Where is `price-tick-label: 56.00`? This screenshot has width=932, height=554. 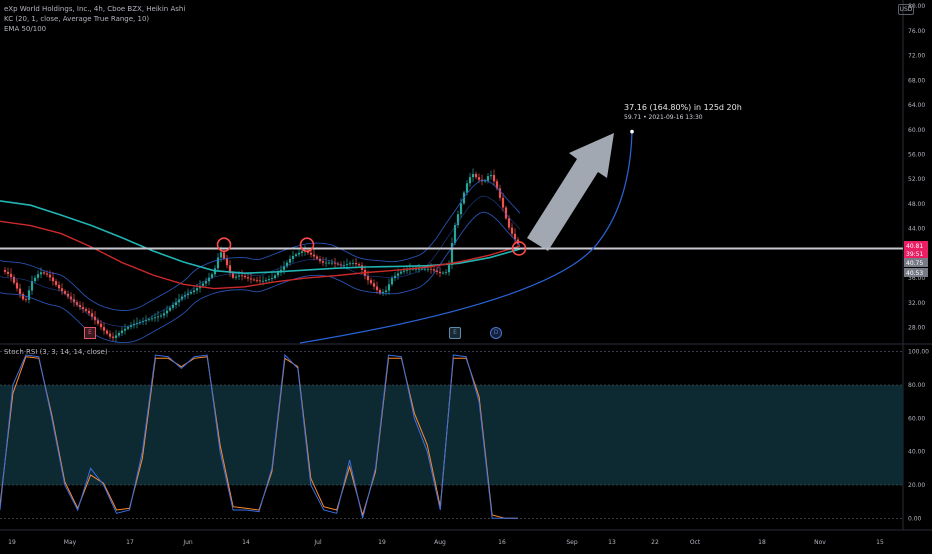 price-tick-label: 56.00 is located at coordinates (916, 155).